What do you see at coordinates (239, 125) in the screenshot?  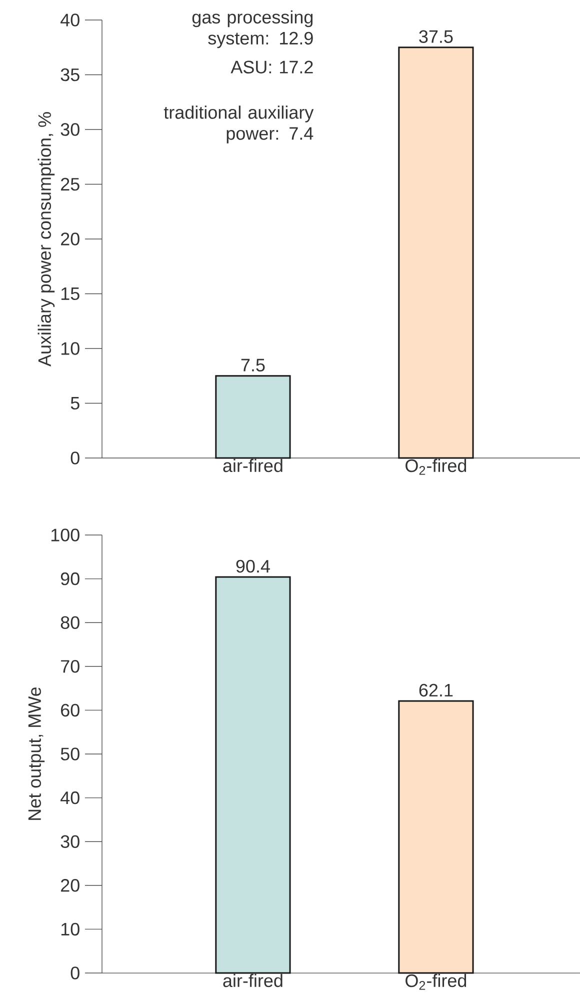 I see `annotation: traditional auxiliary power: 7.4` at bounding box center [239, 125].